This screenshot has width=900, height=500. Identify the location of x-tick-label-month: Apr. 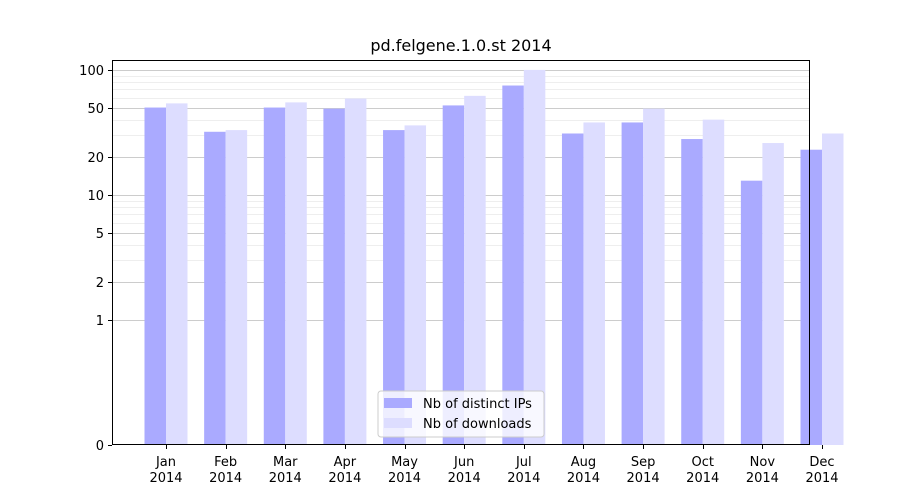
(345, 462).